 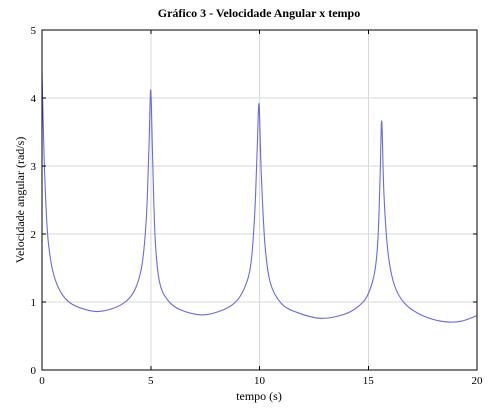 What do you see at coordinates (151, 381) in the screenshot?
I see `x-tick-label: 5` at bounding box center [151, 381].